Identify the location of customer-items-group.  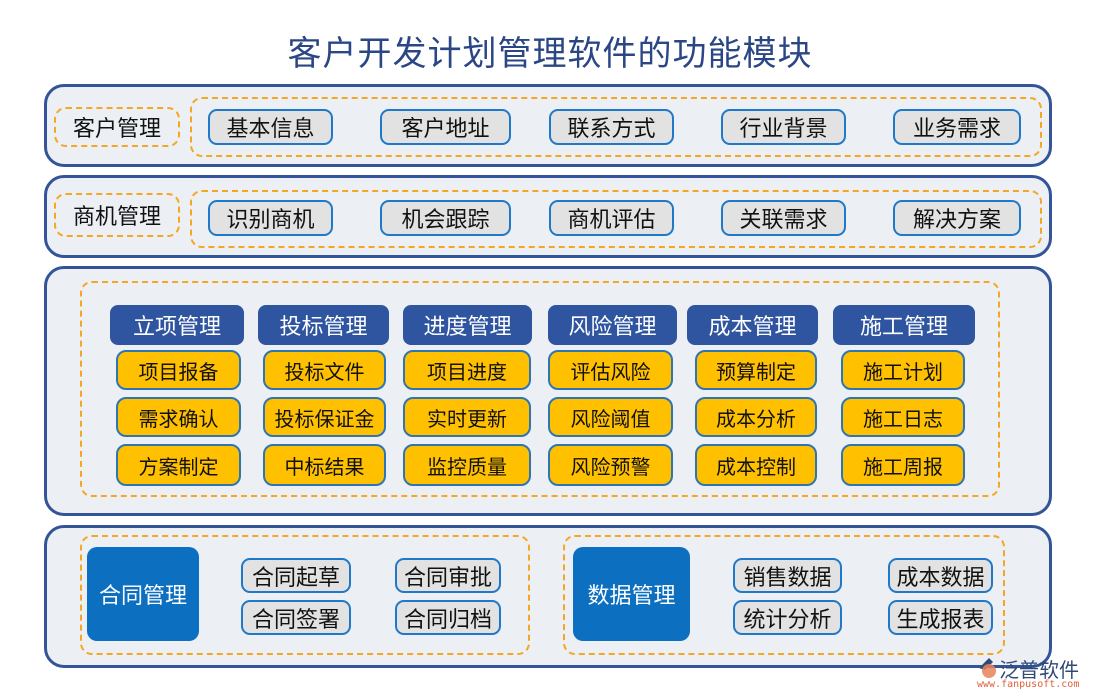
(616, 127).